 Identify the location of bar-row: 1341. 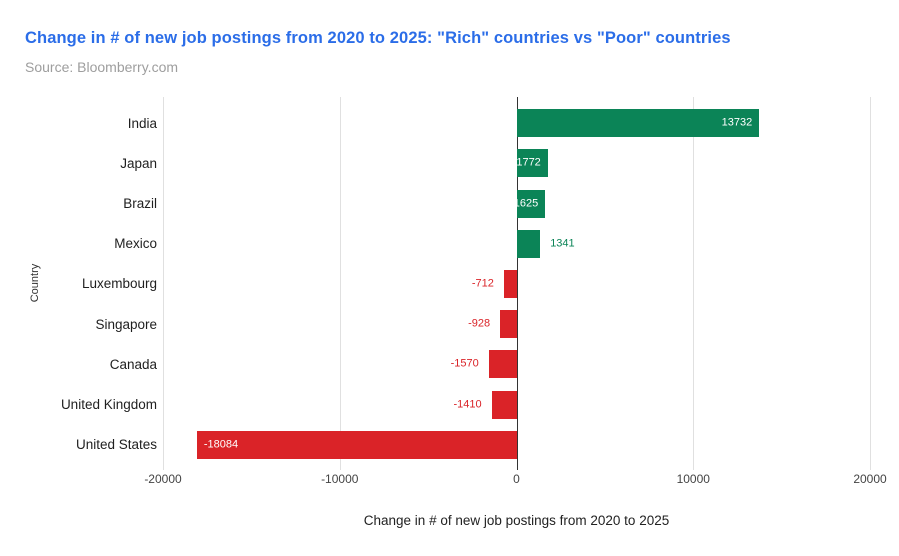
(516, 244).